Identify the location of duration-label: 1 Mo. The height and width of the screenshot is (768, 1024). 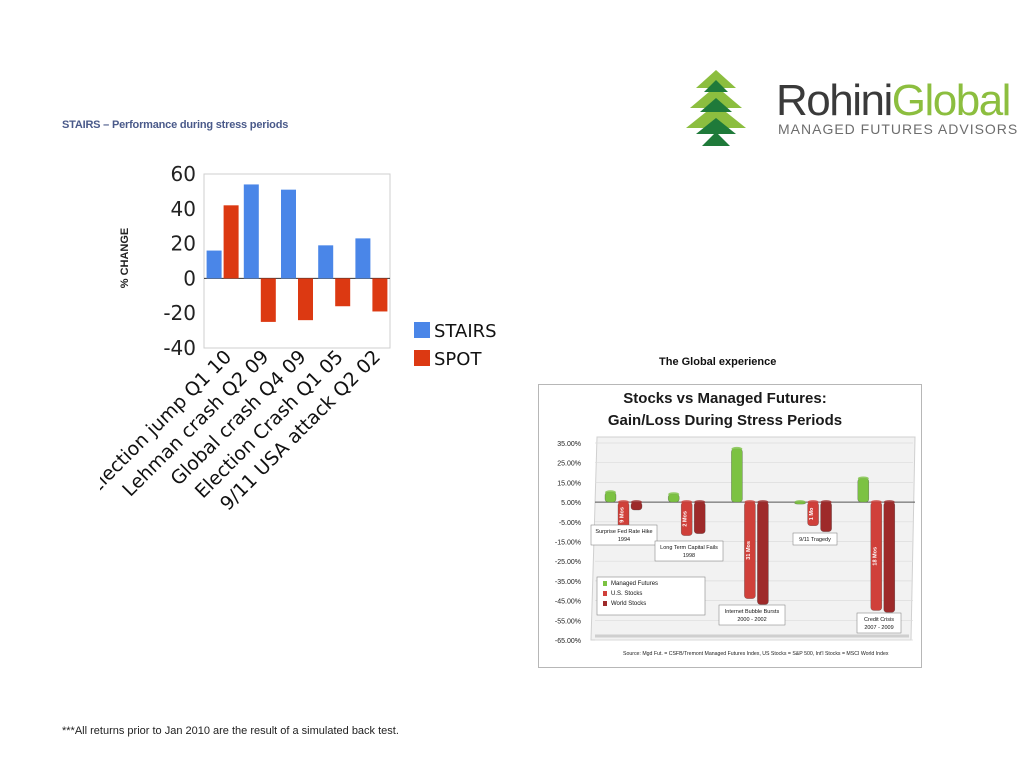
(812, 513).